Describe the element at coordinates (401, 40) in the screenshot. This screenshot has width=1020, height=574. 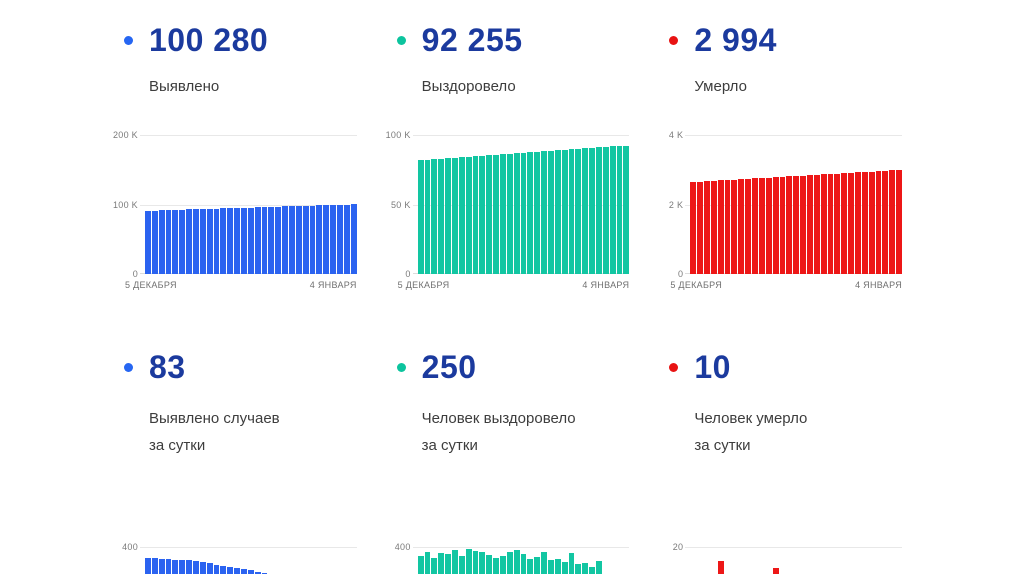
I see `recovered-legend-dot-icon` at that location.